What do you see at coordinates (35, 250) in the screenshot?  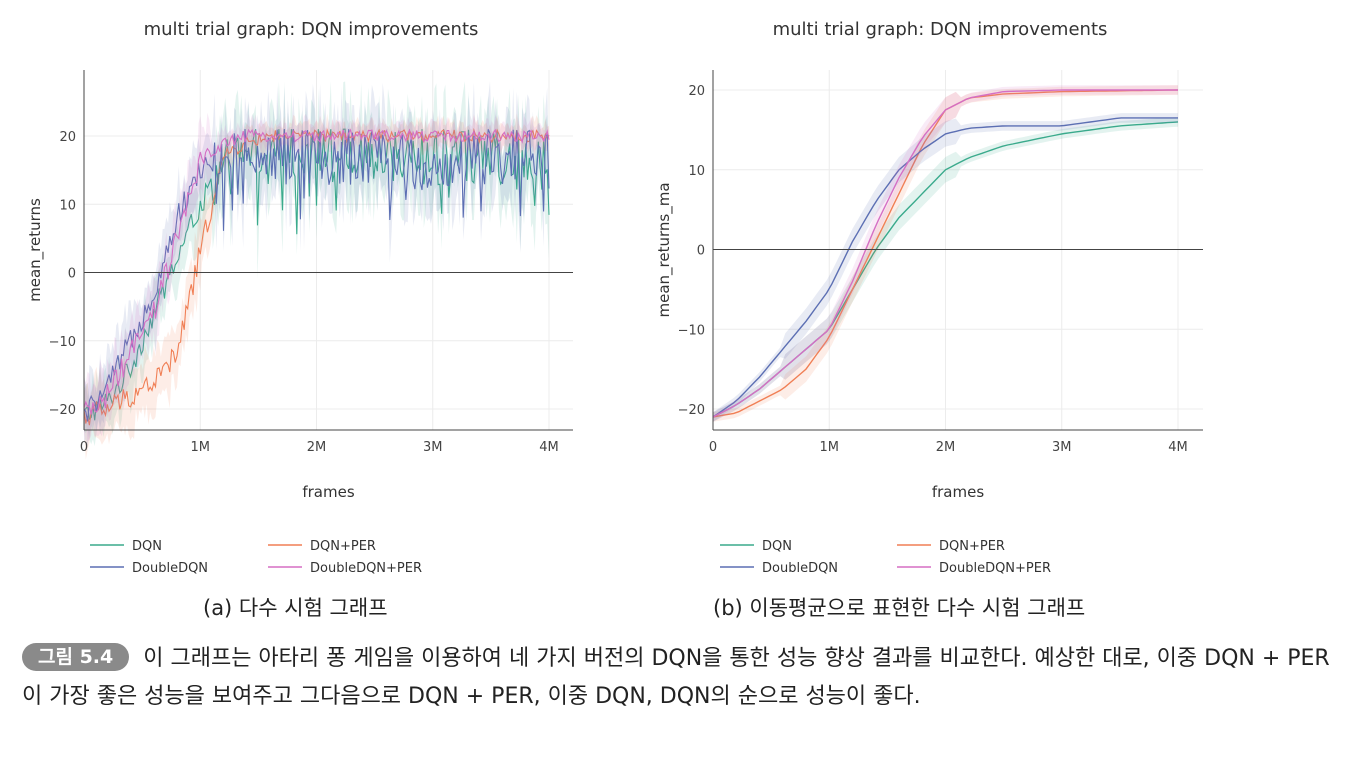 I see `y-axis-label: mean_returns` at bounding box center [35, 250].